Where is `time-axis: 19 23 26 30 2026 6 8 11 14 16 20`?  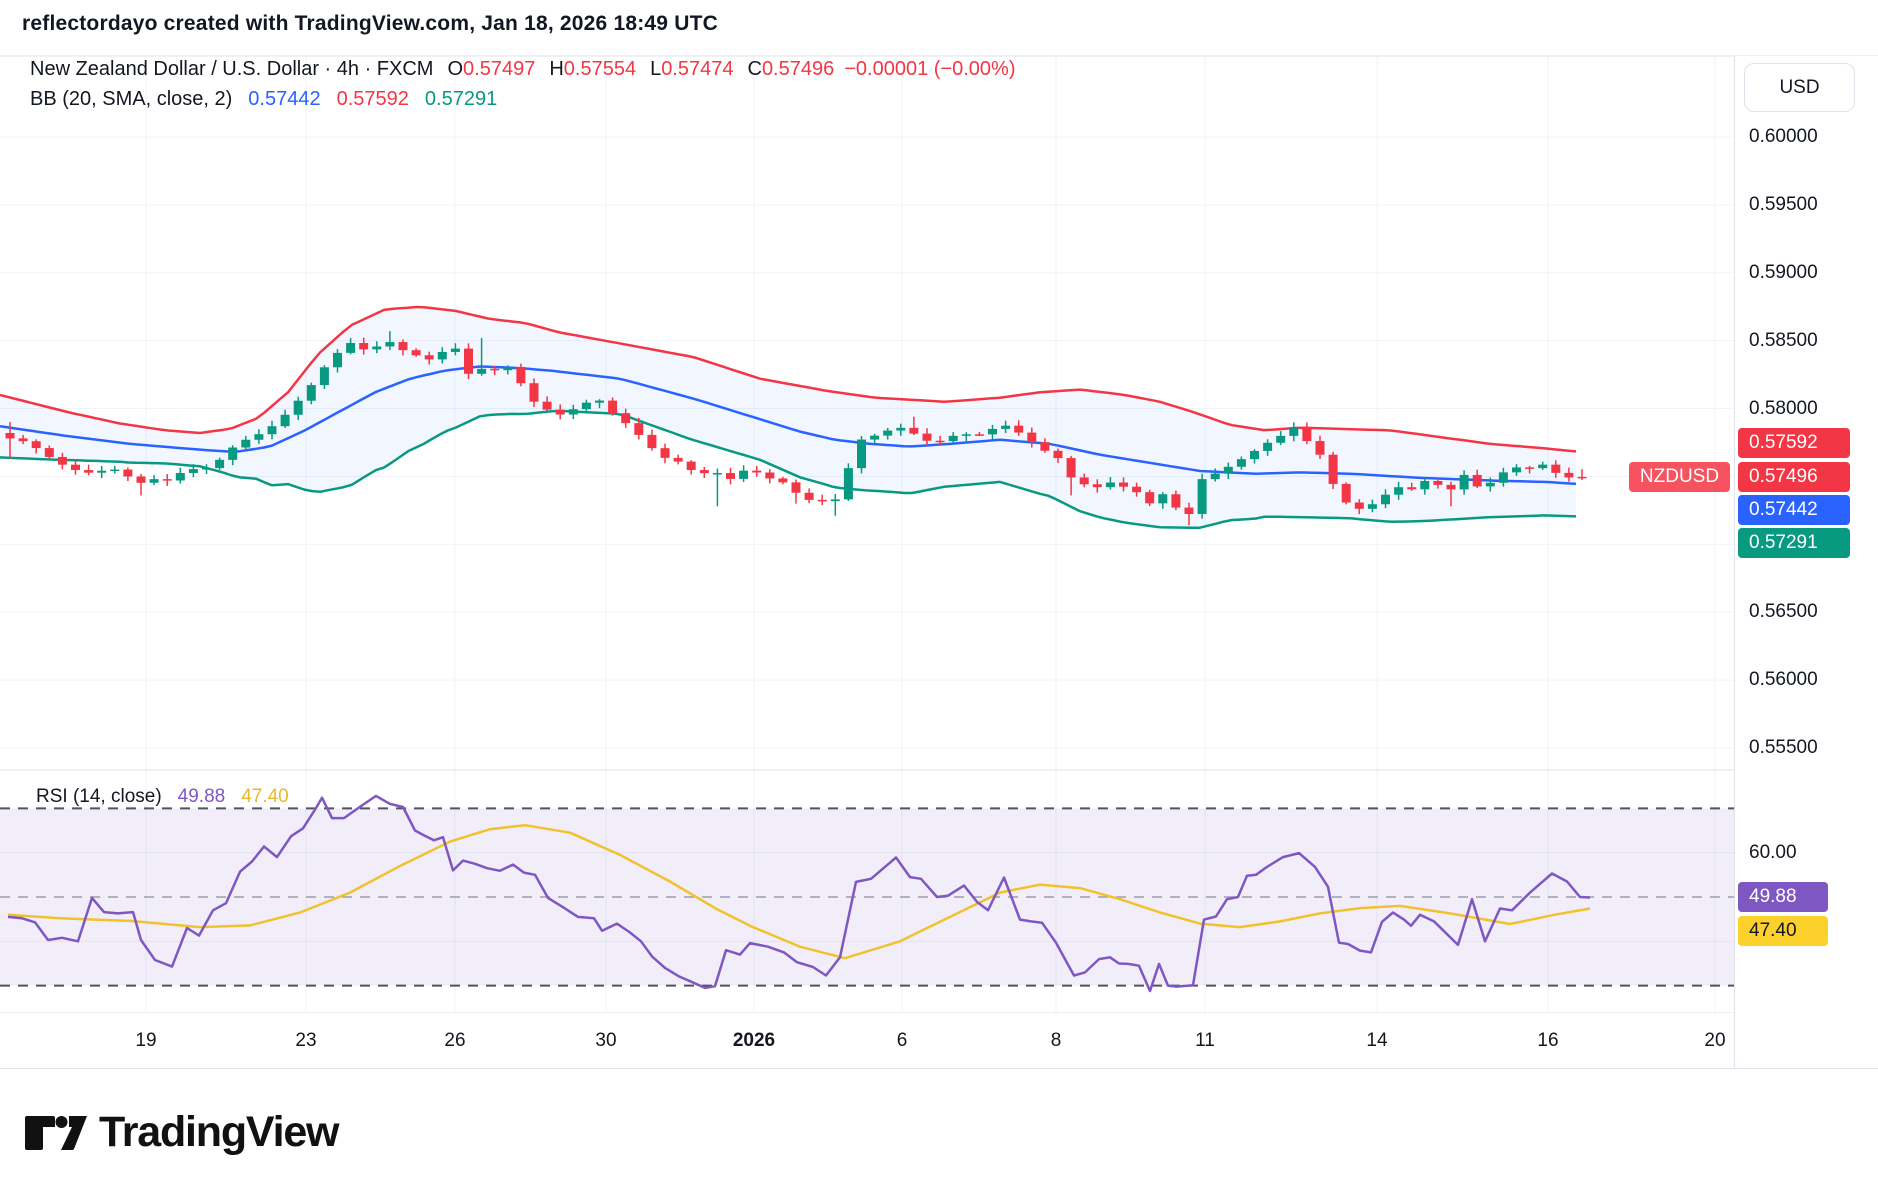 time-axis: 19 23 26 30 2026 6 8 11 14 16 20 is located at coordinates (939, 1041).